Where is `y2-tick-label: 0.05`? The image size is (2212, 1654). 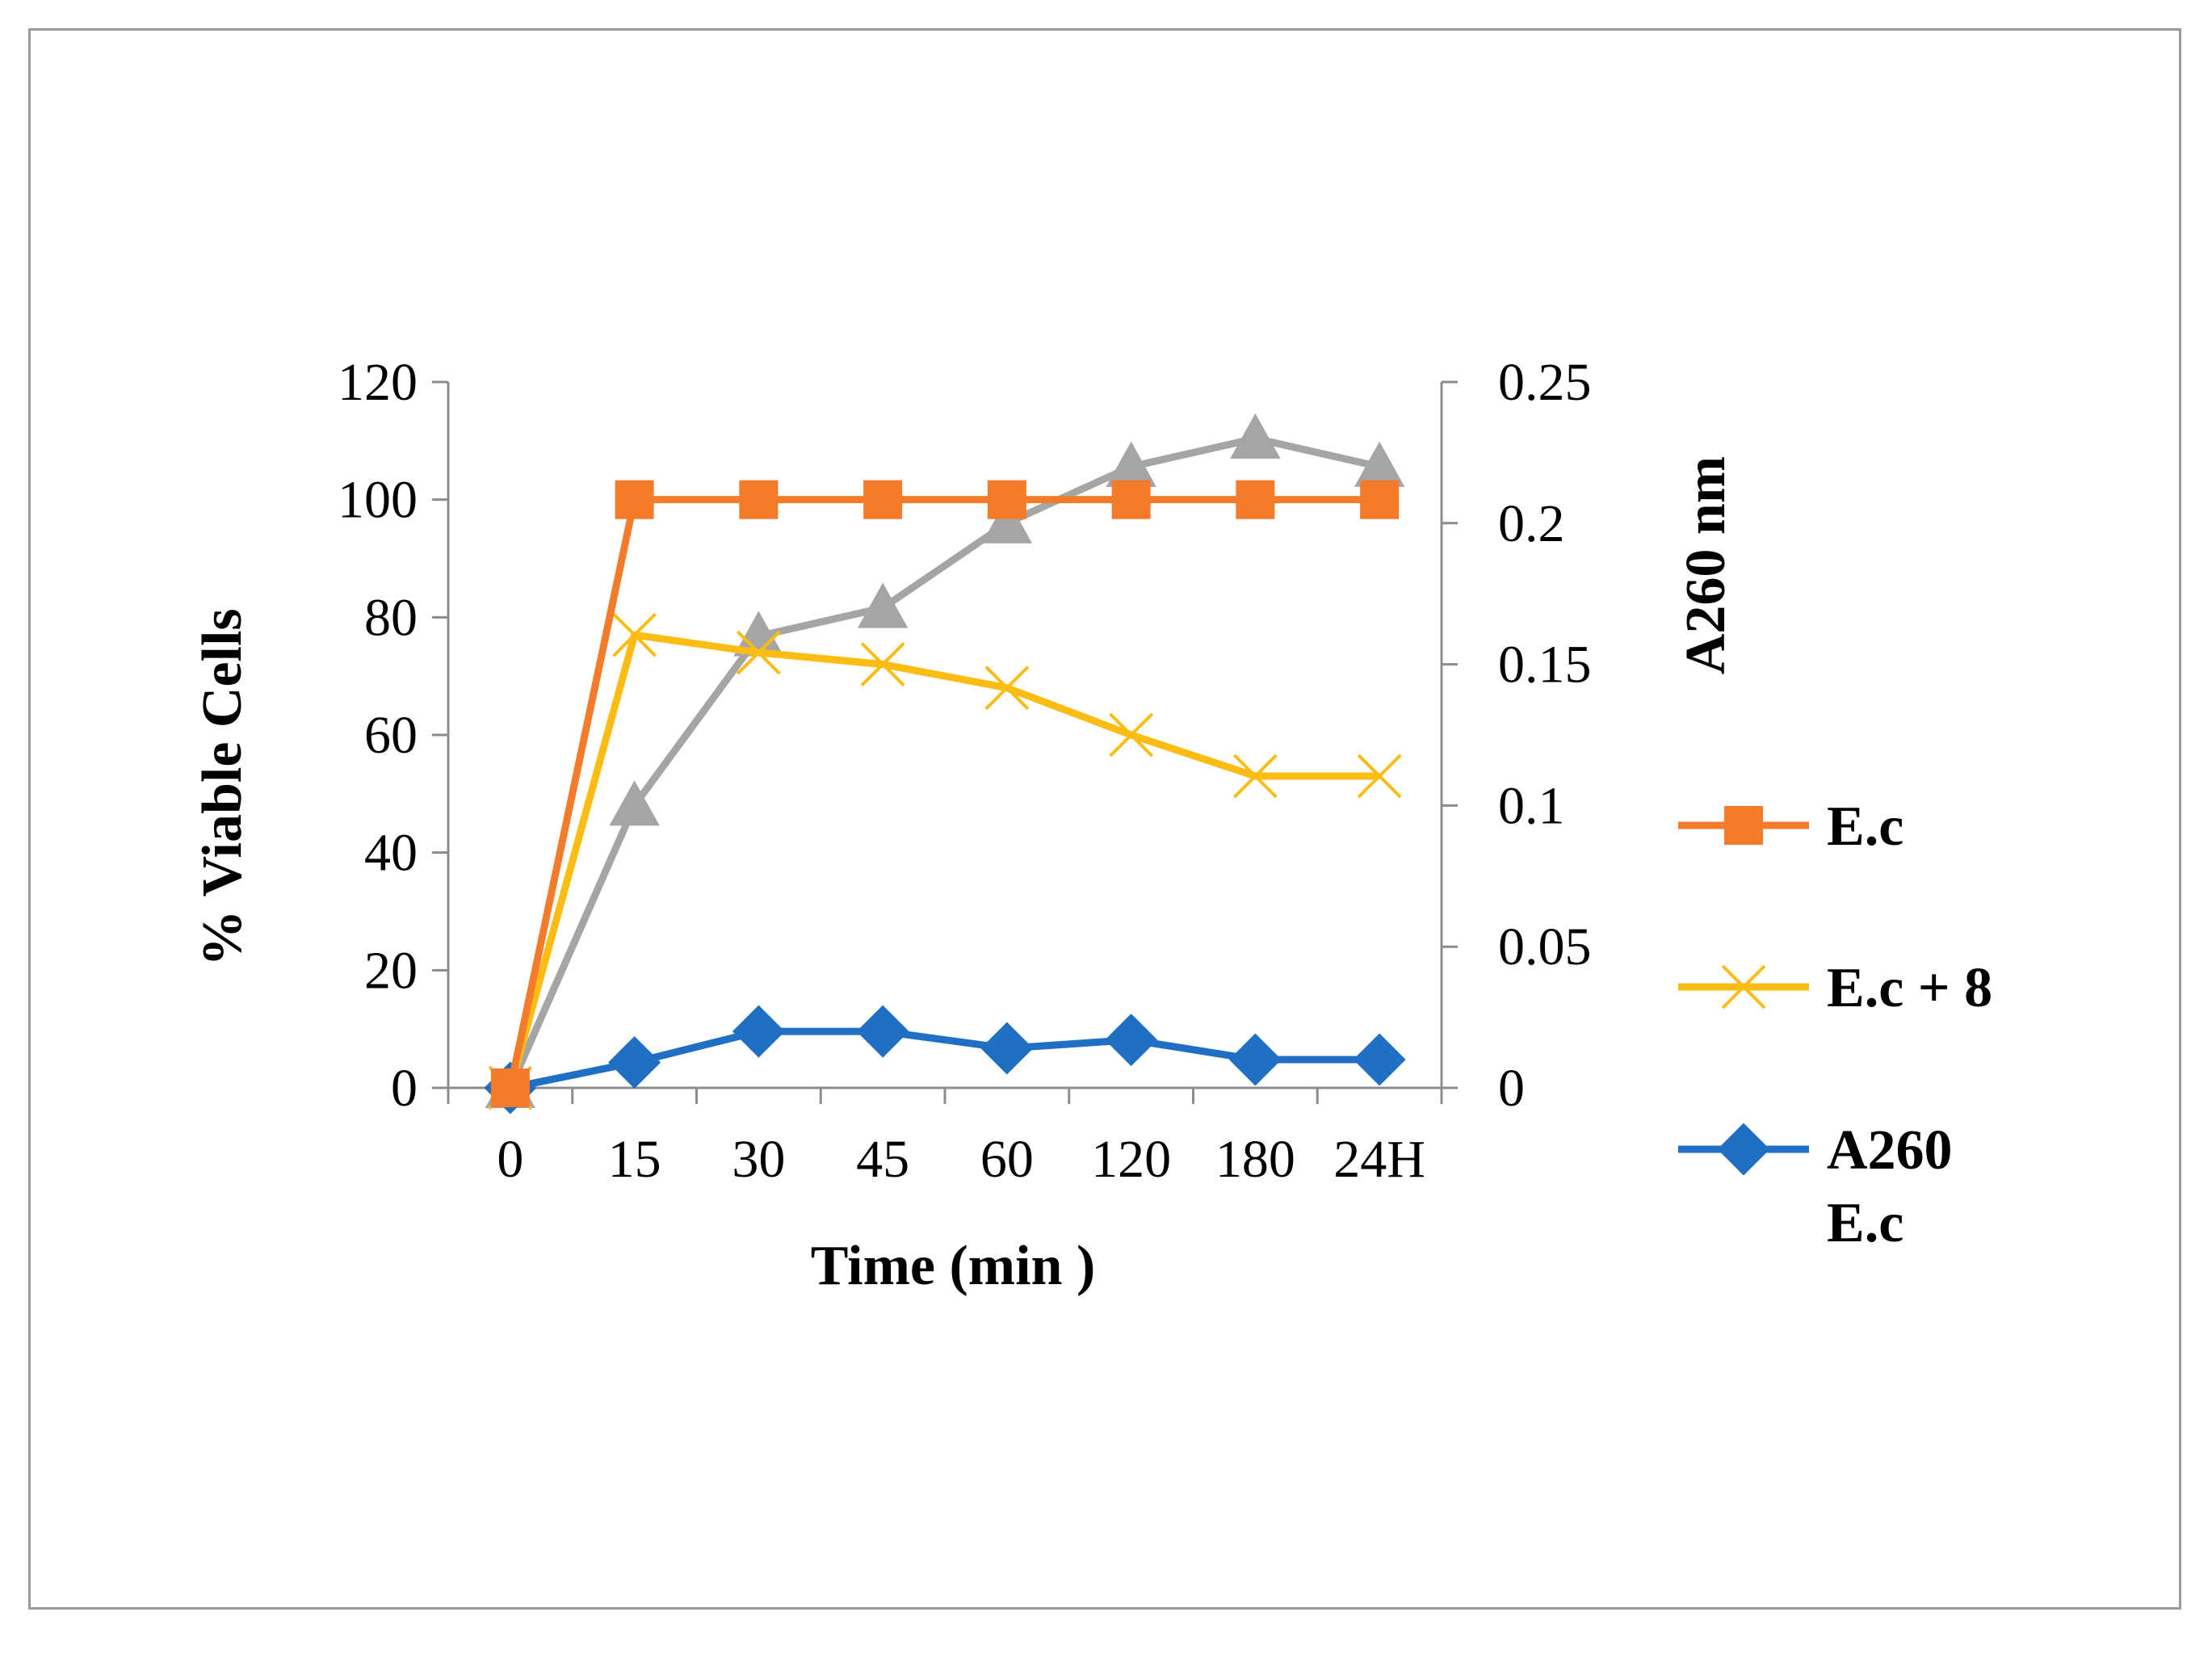
y2-tick-label: 0.05 is located at coordinates (1545, 946).